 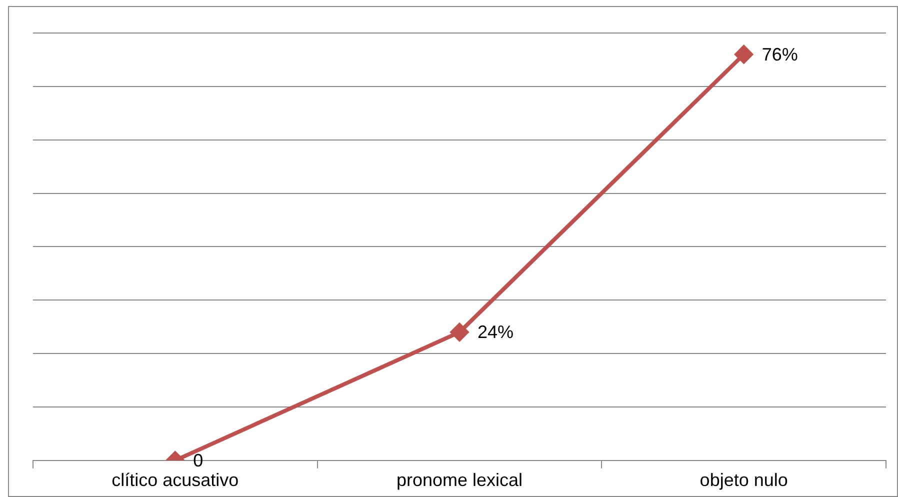 I want to click on x-tick-label: clítico acusativo, so click(x=175, y=480).